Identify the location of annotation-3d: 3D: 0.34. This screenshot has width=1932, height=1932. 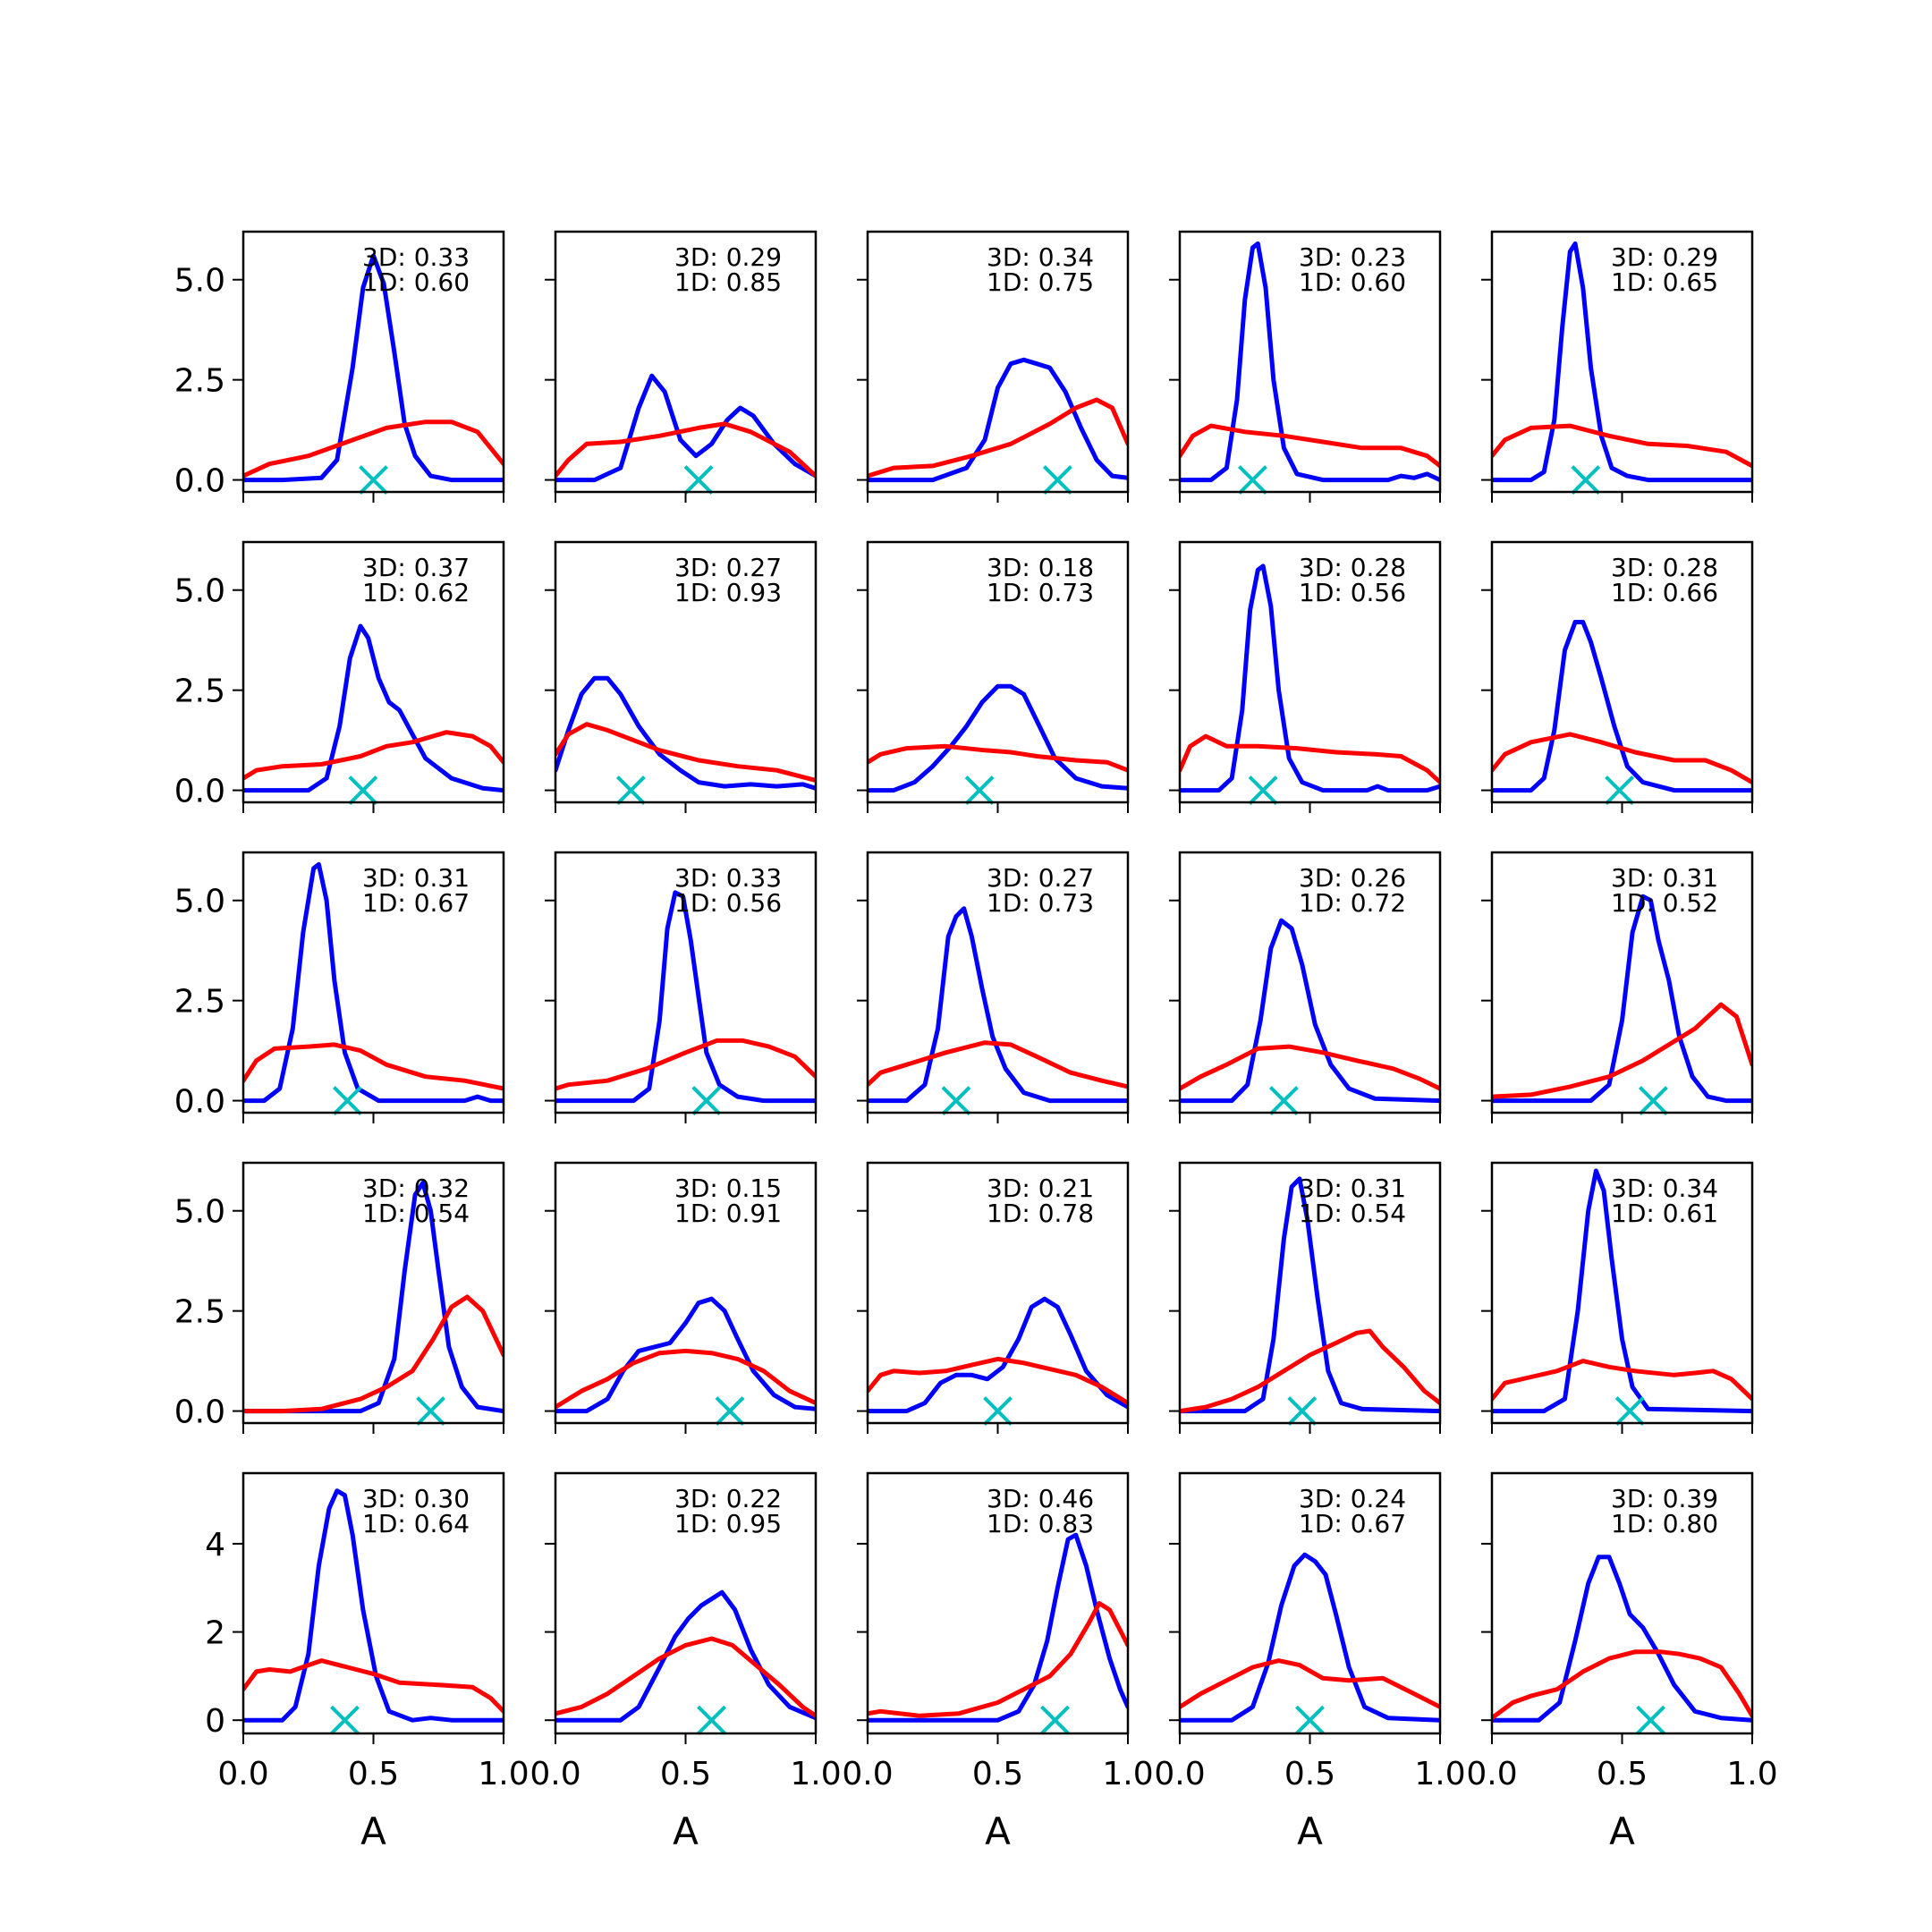
(1664, 1188).